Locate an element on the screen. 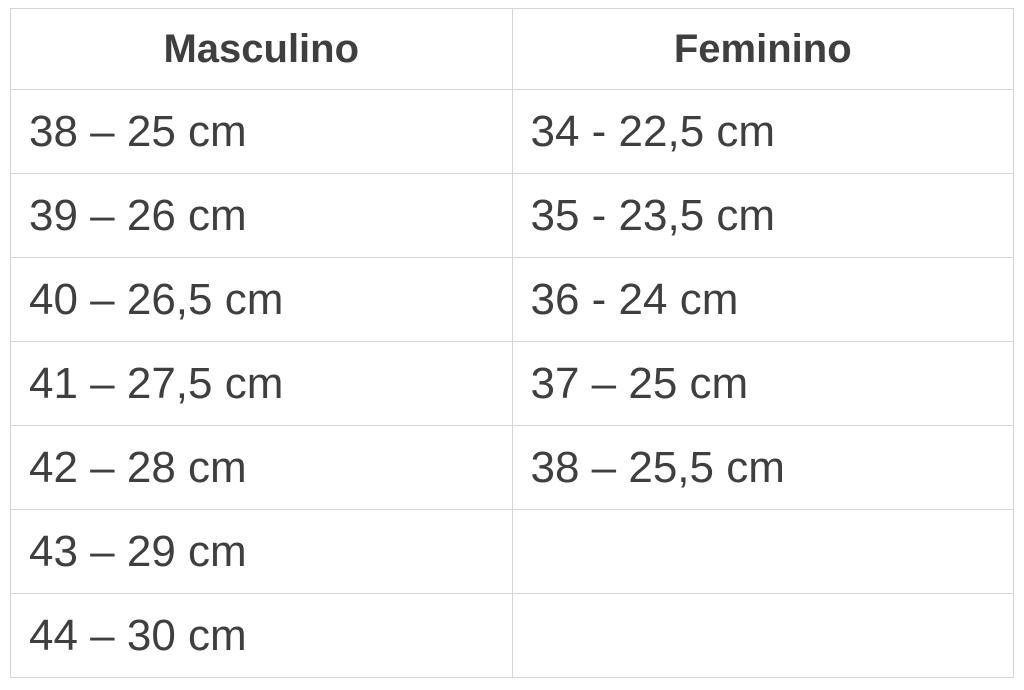 The width and height of the screenshot is (1024, 690). size-cell-feminino: 35 - 23,5 cm is located at coordinates (762, 215).